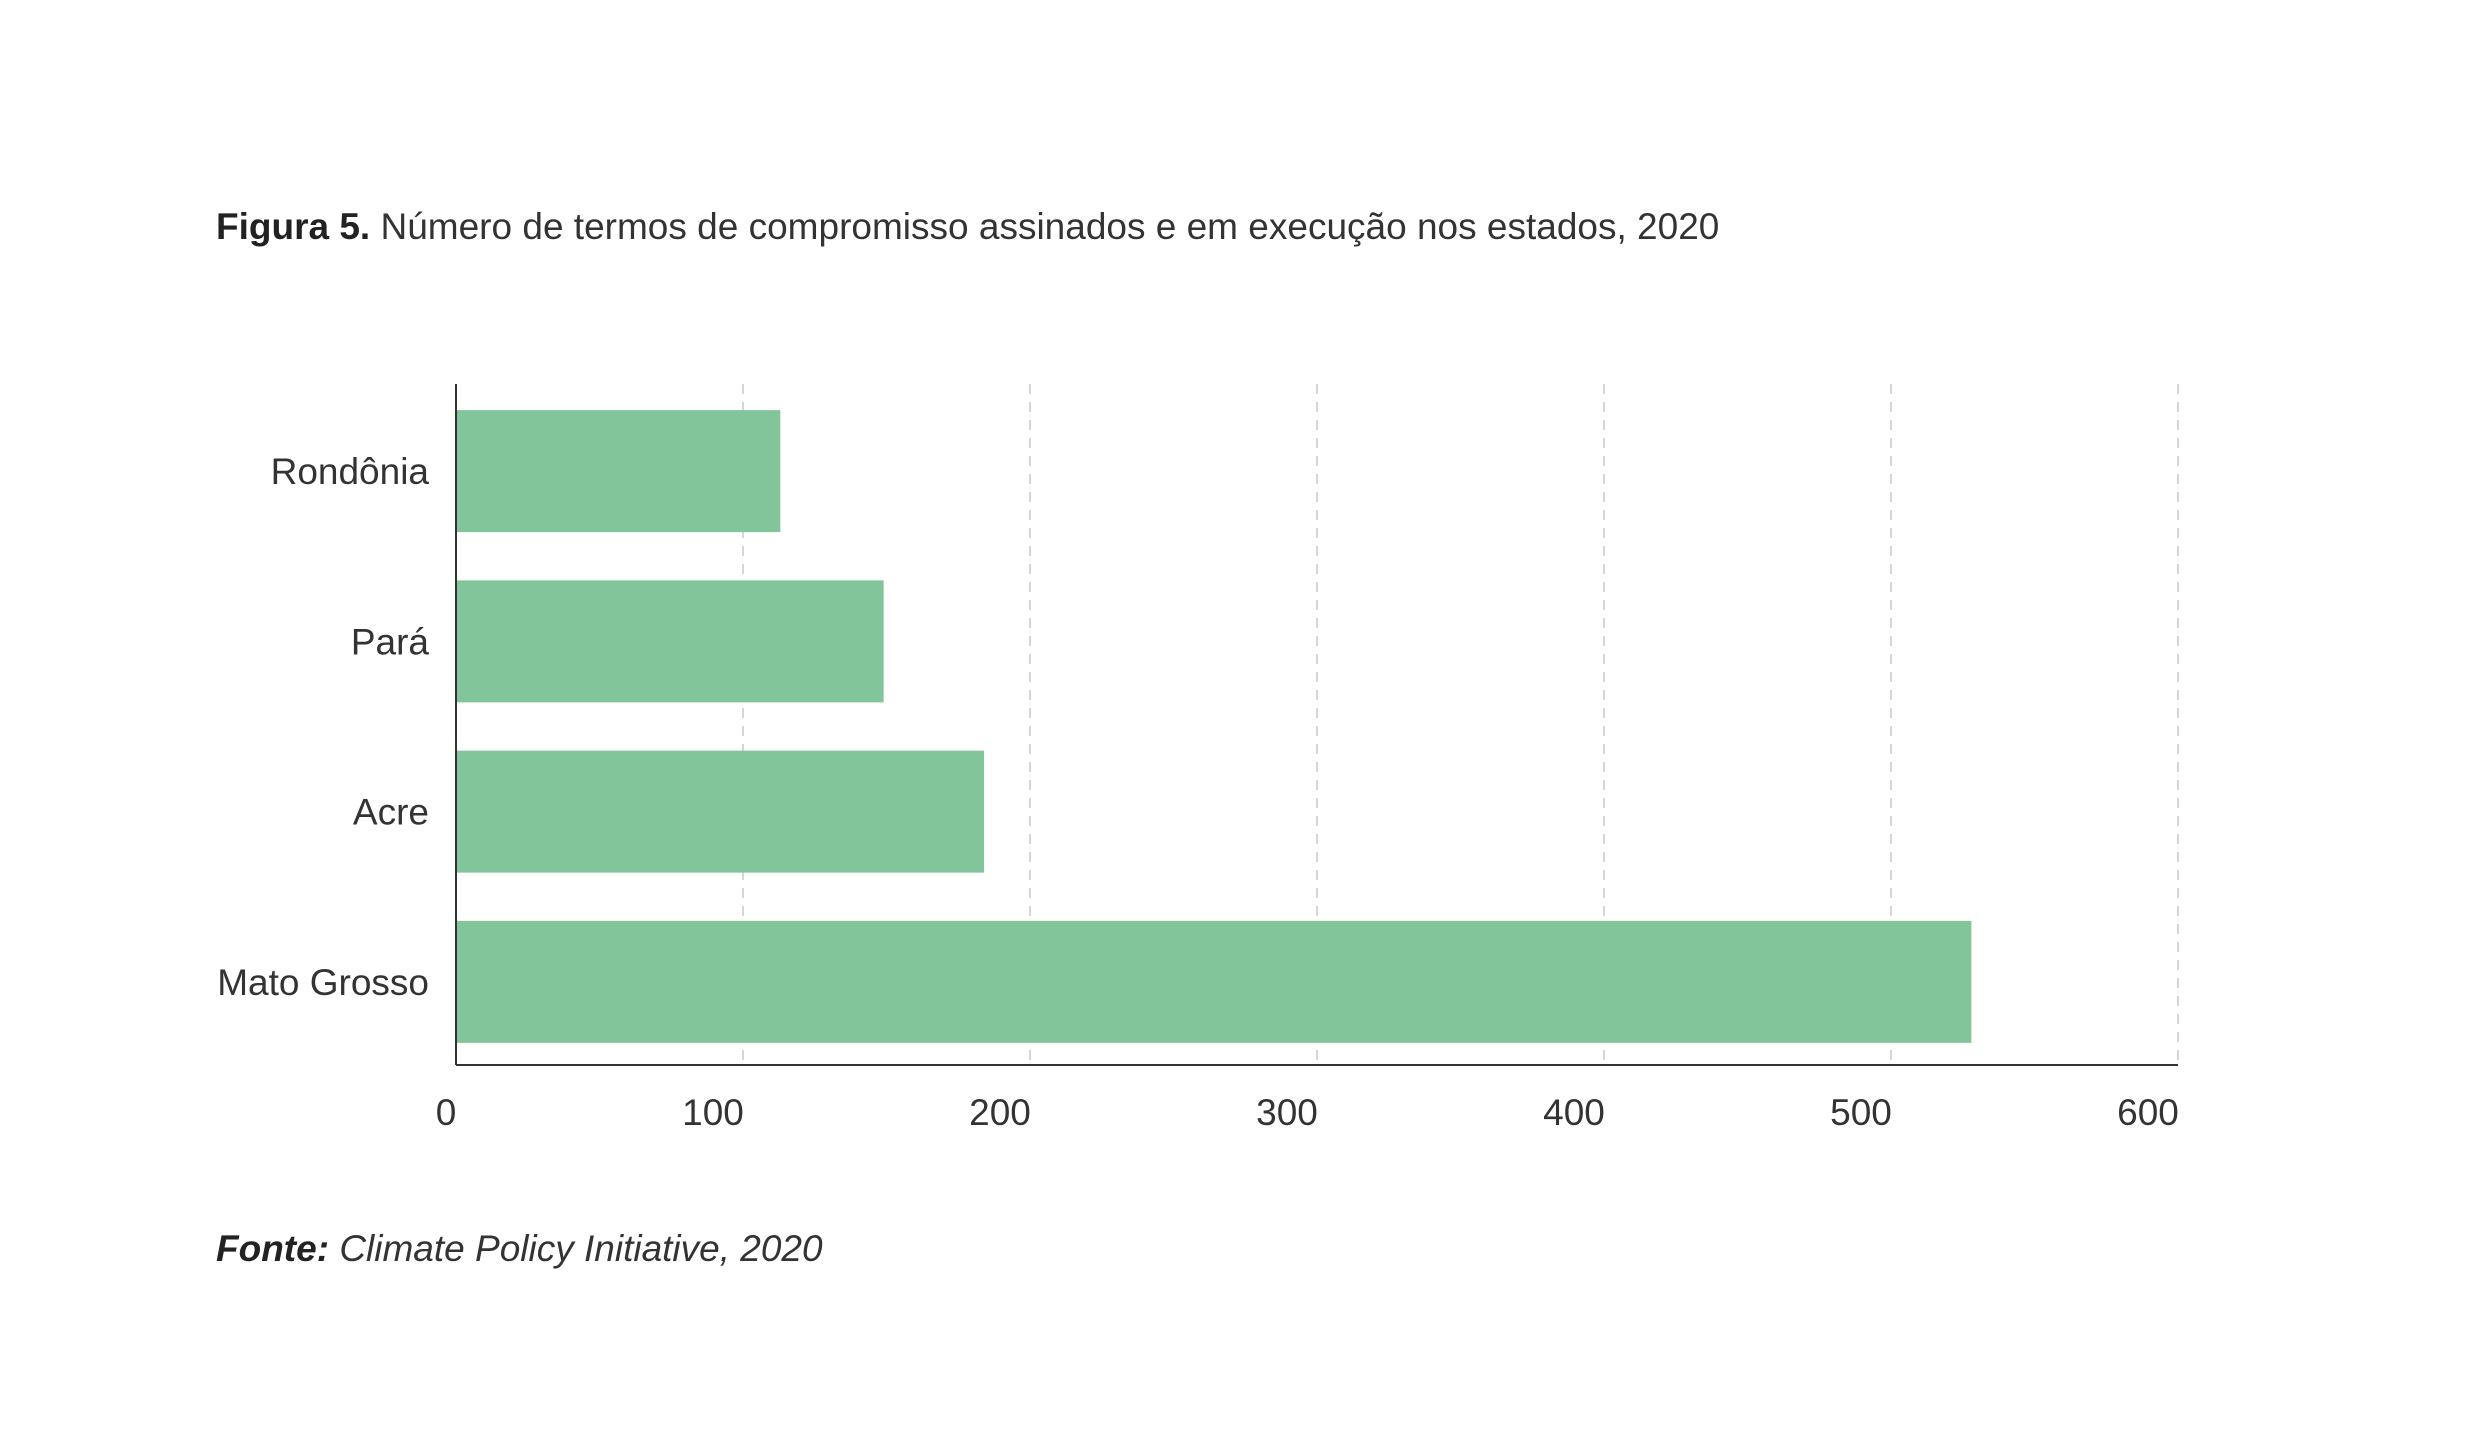 The image size is (2481, 1447). I want to click on bar-mato-grosso, so click(1214, 981).